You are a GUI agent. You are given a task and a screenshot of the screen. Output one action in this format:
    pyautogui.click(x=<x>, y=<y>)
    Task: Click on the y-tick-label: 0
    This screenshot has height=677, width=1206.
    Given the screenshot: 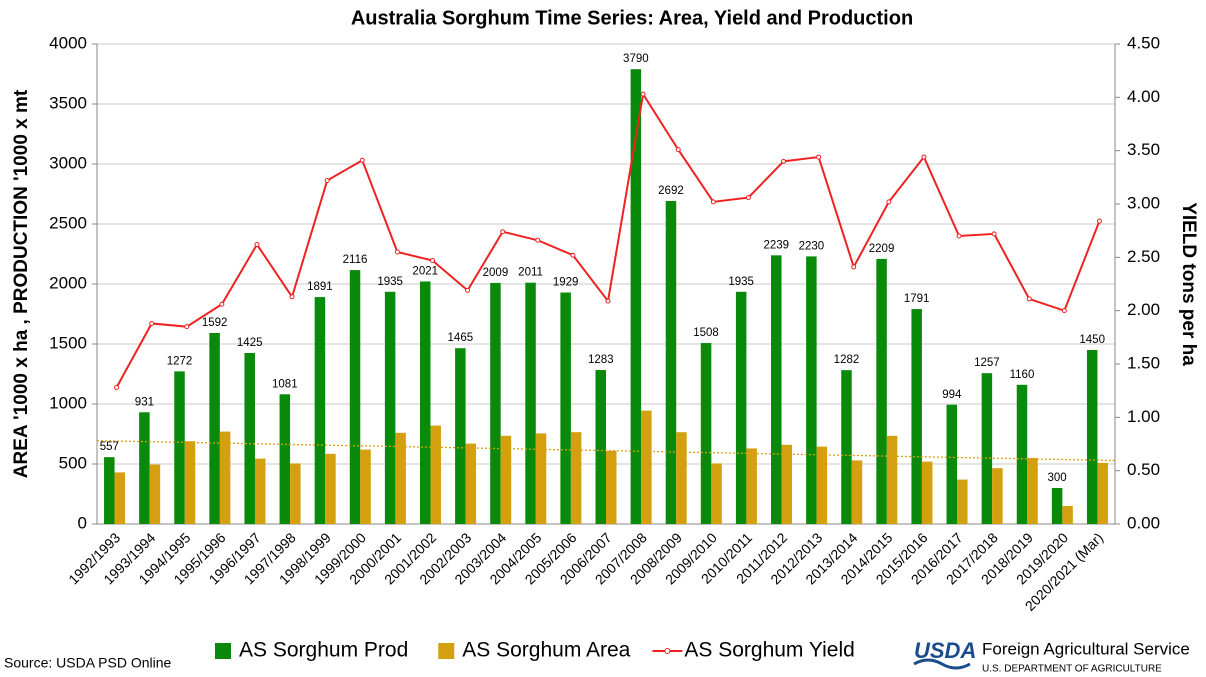 What is the action you would take?
    pyautogui.click(x=82, y=522)
    